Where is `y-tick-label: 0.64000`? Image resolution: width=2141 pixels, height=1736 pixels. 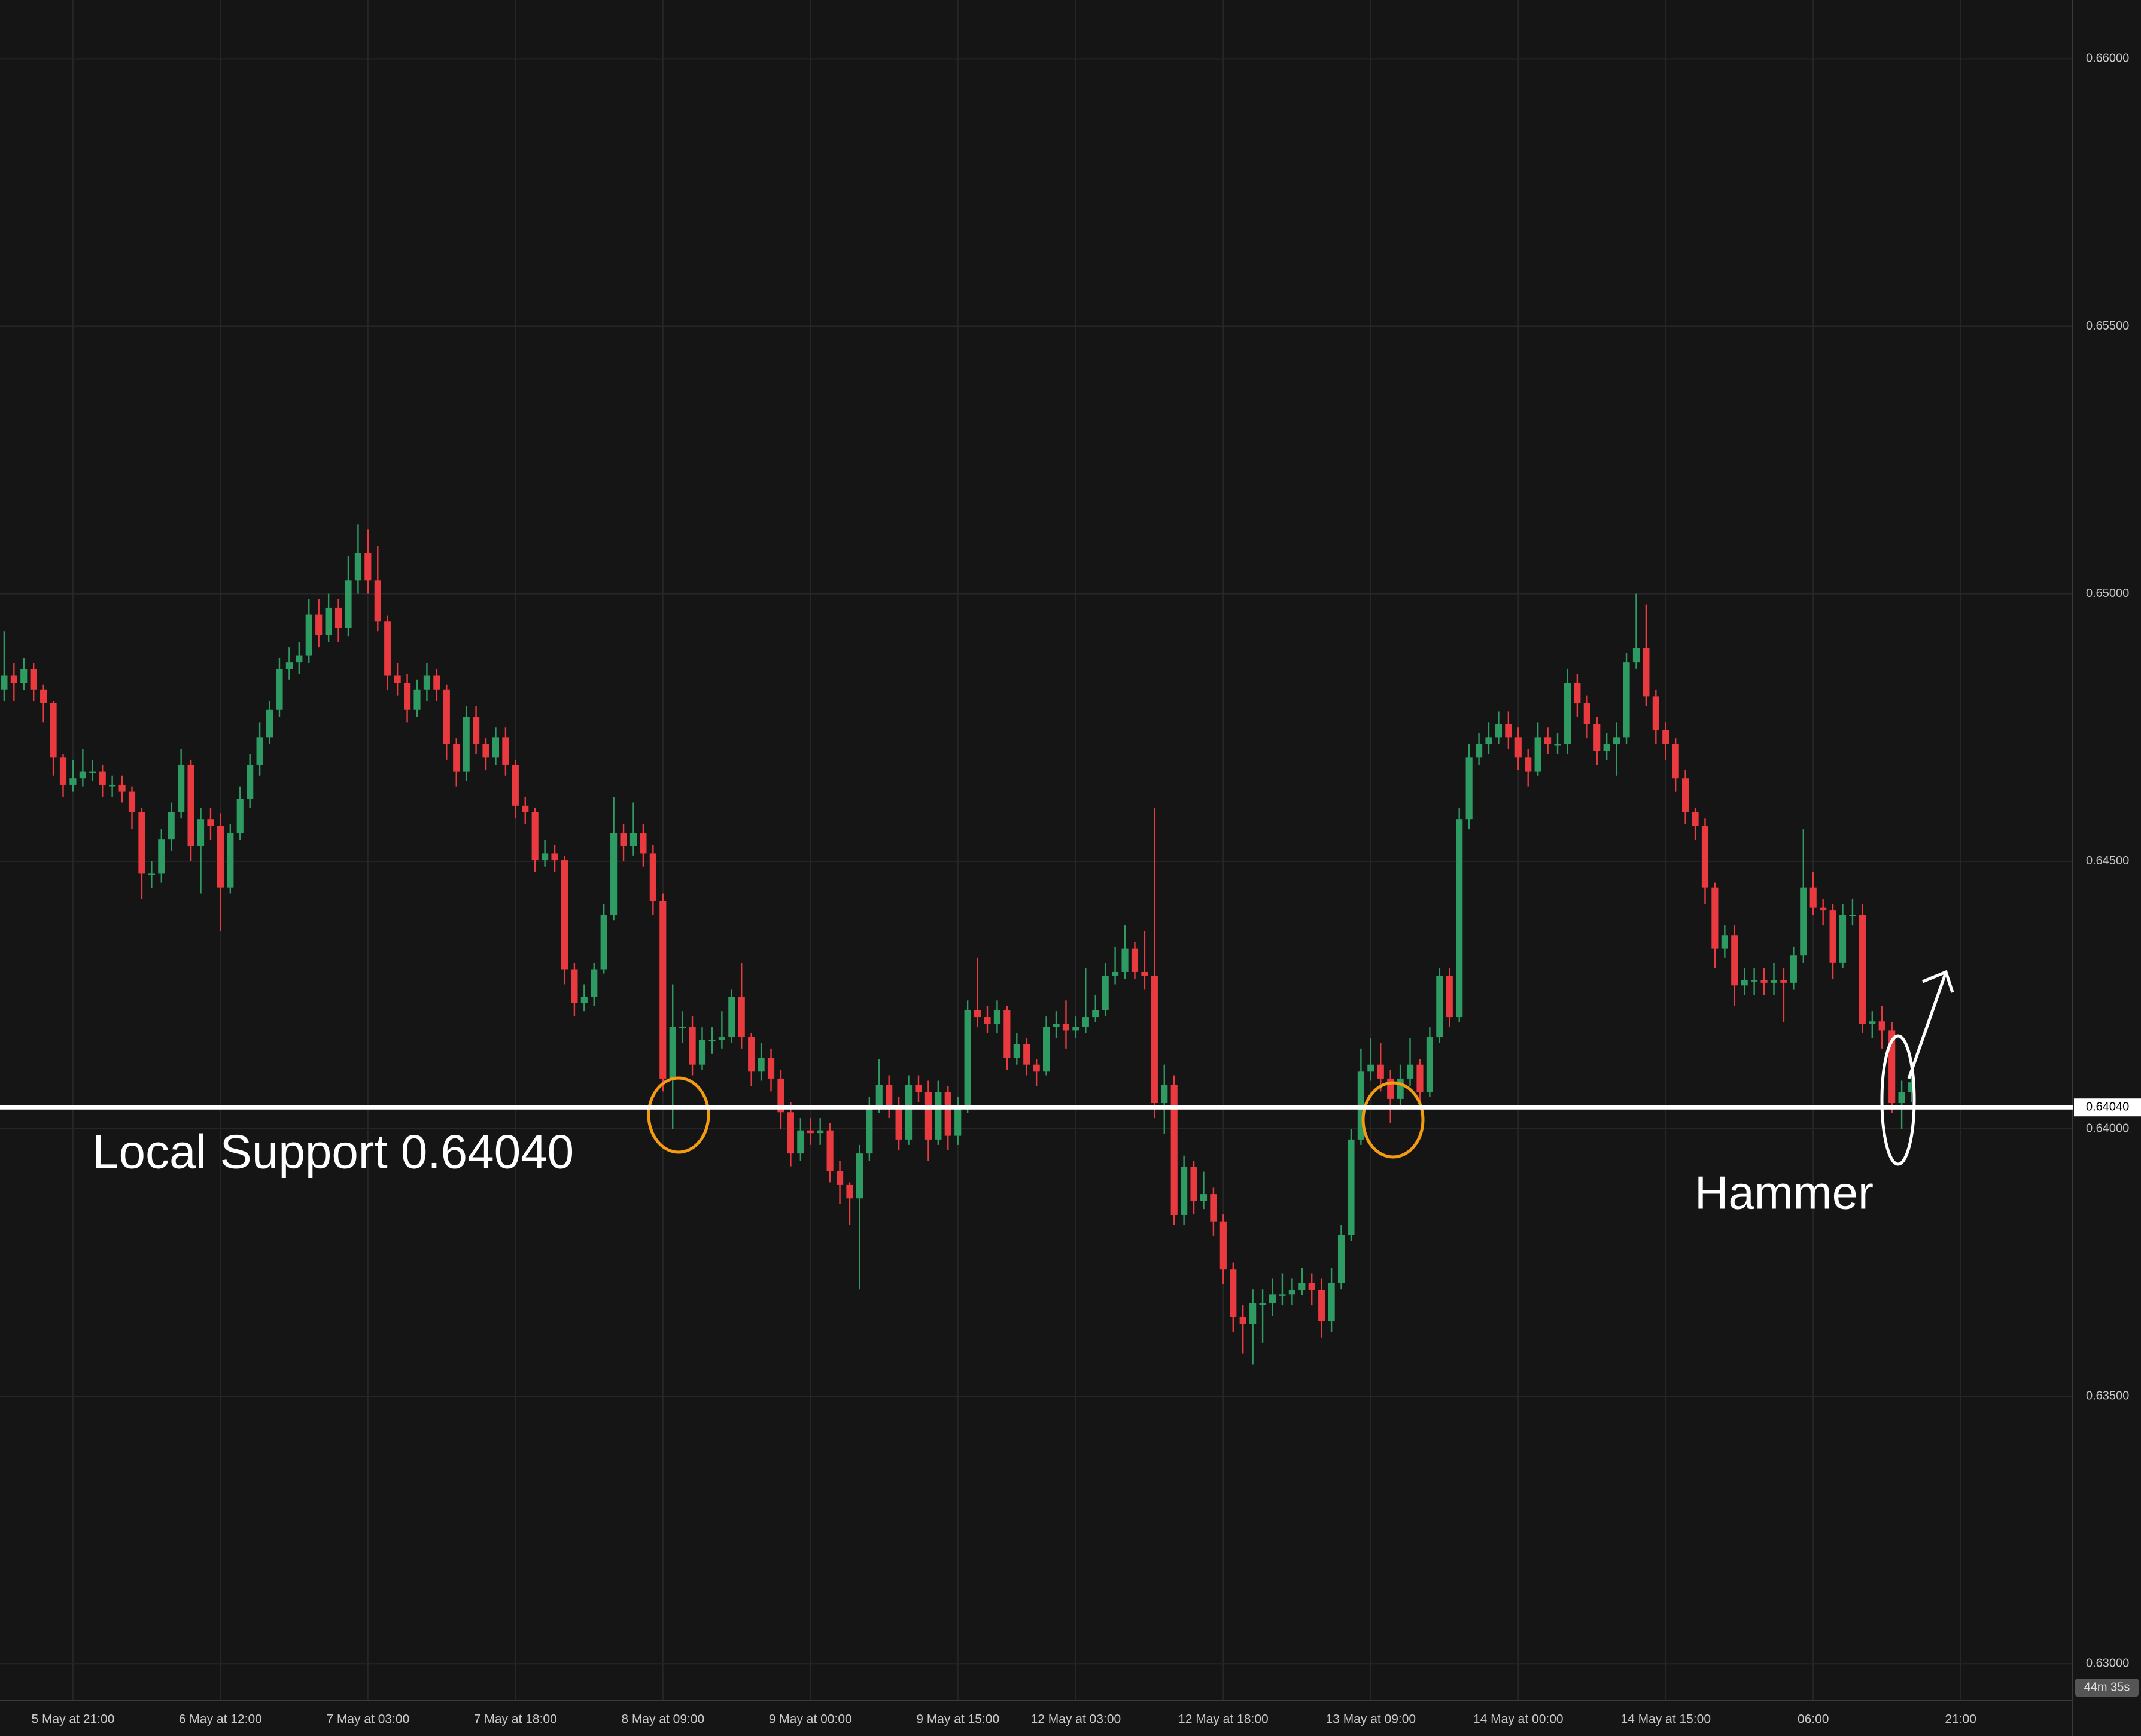
y-tick-label: 0.64000 is located at coordinates (2107, 1129).